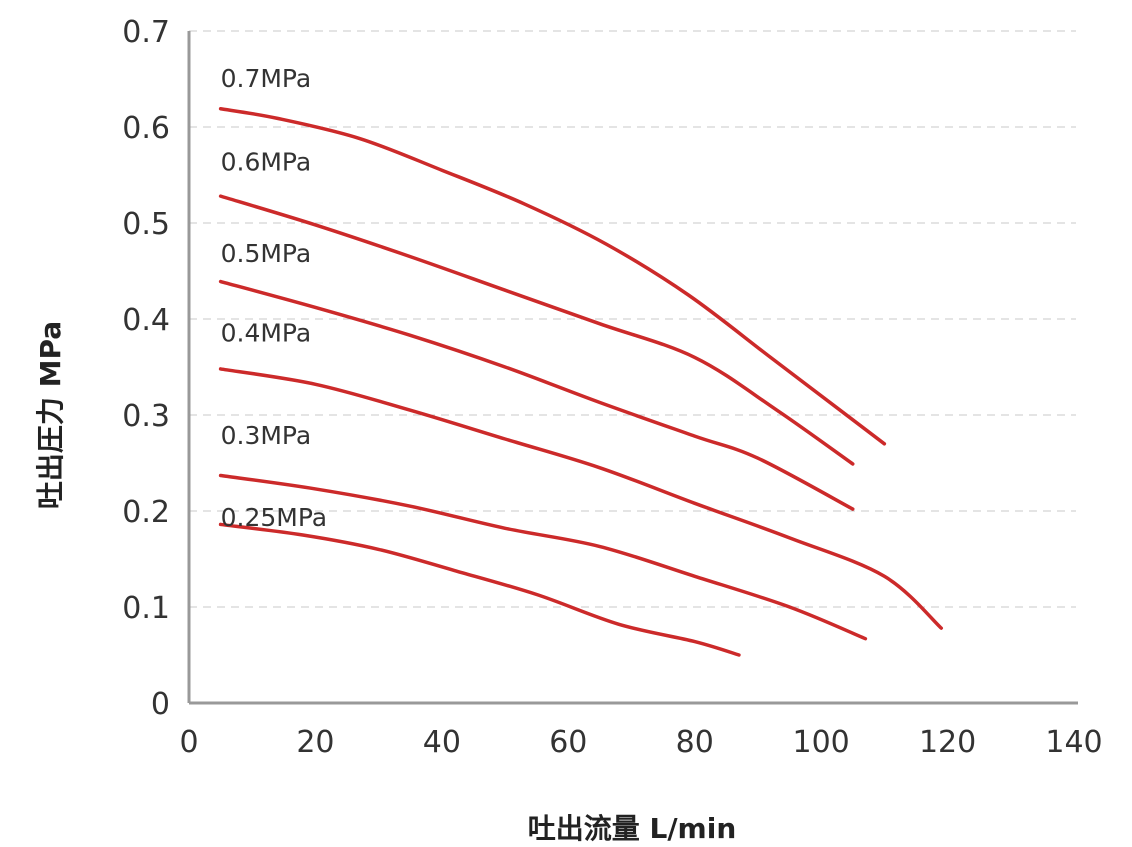 The height and width of the screenshot is (847, 1132). What do you see at coordinates (947, 742) in the screenshot?
I see `x-tick-label: 120` at bounding box center [947, 742].